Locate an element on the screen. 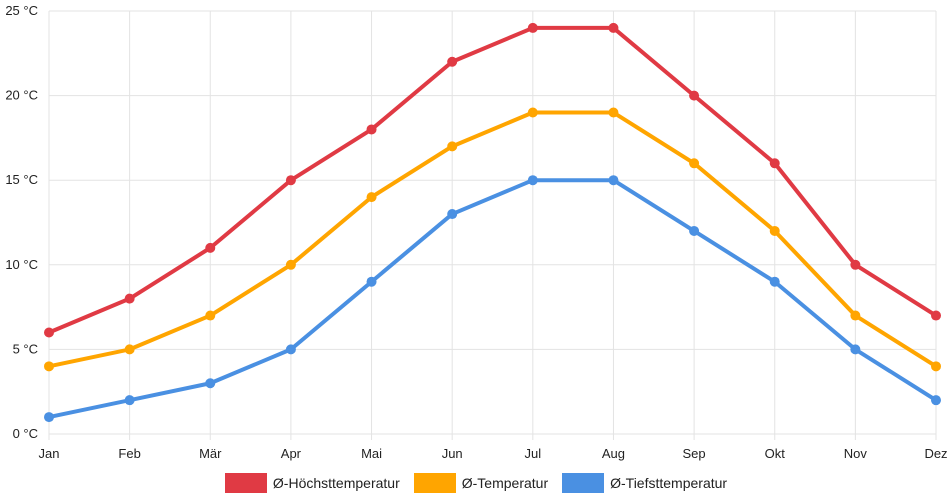 The height and width of the screenshot is (500, 952). x-tick-label: Apr is located at coordinates (291, 453).